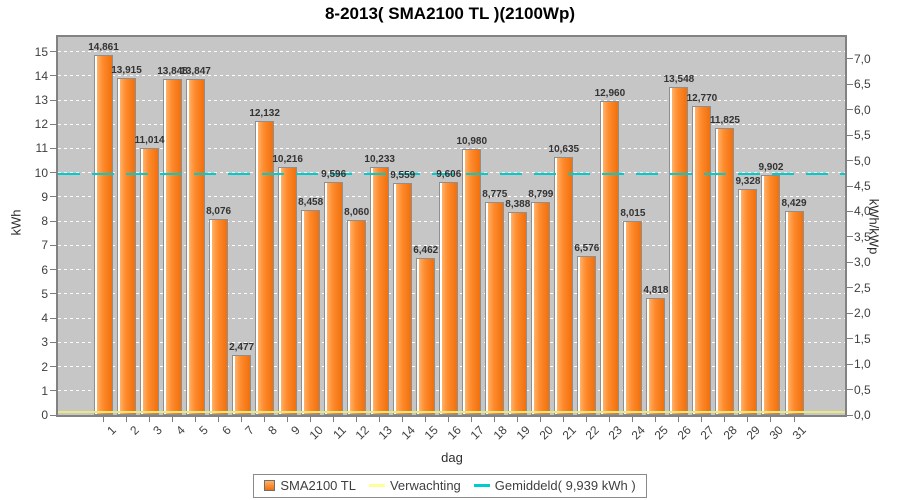 The image size is (900, 500). What do you see at coordinates (403, 176) in the screenshot?
I see `bar-value-label-day-14: 9,559` at bounding box center [403, 176].